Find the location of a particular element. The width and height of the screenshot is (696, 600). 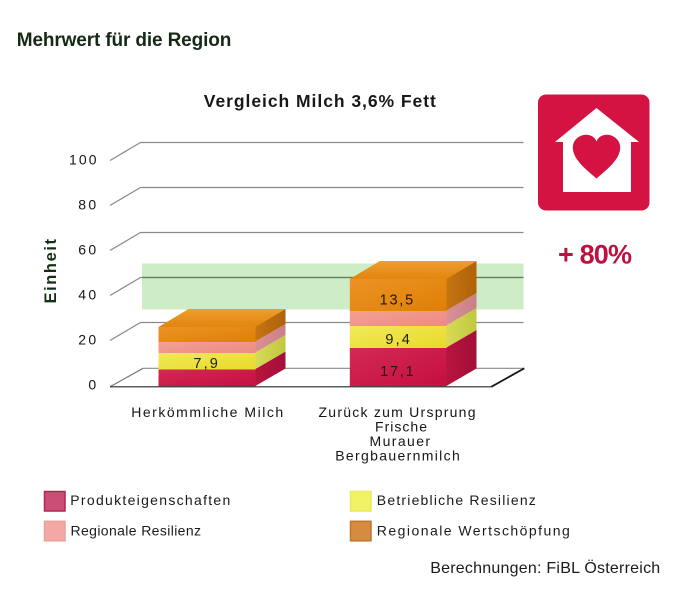

svg-text: 0 is located at coordinates (92, 385).